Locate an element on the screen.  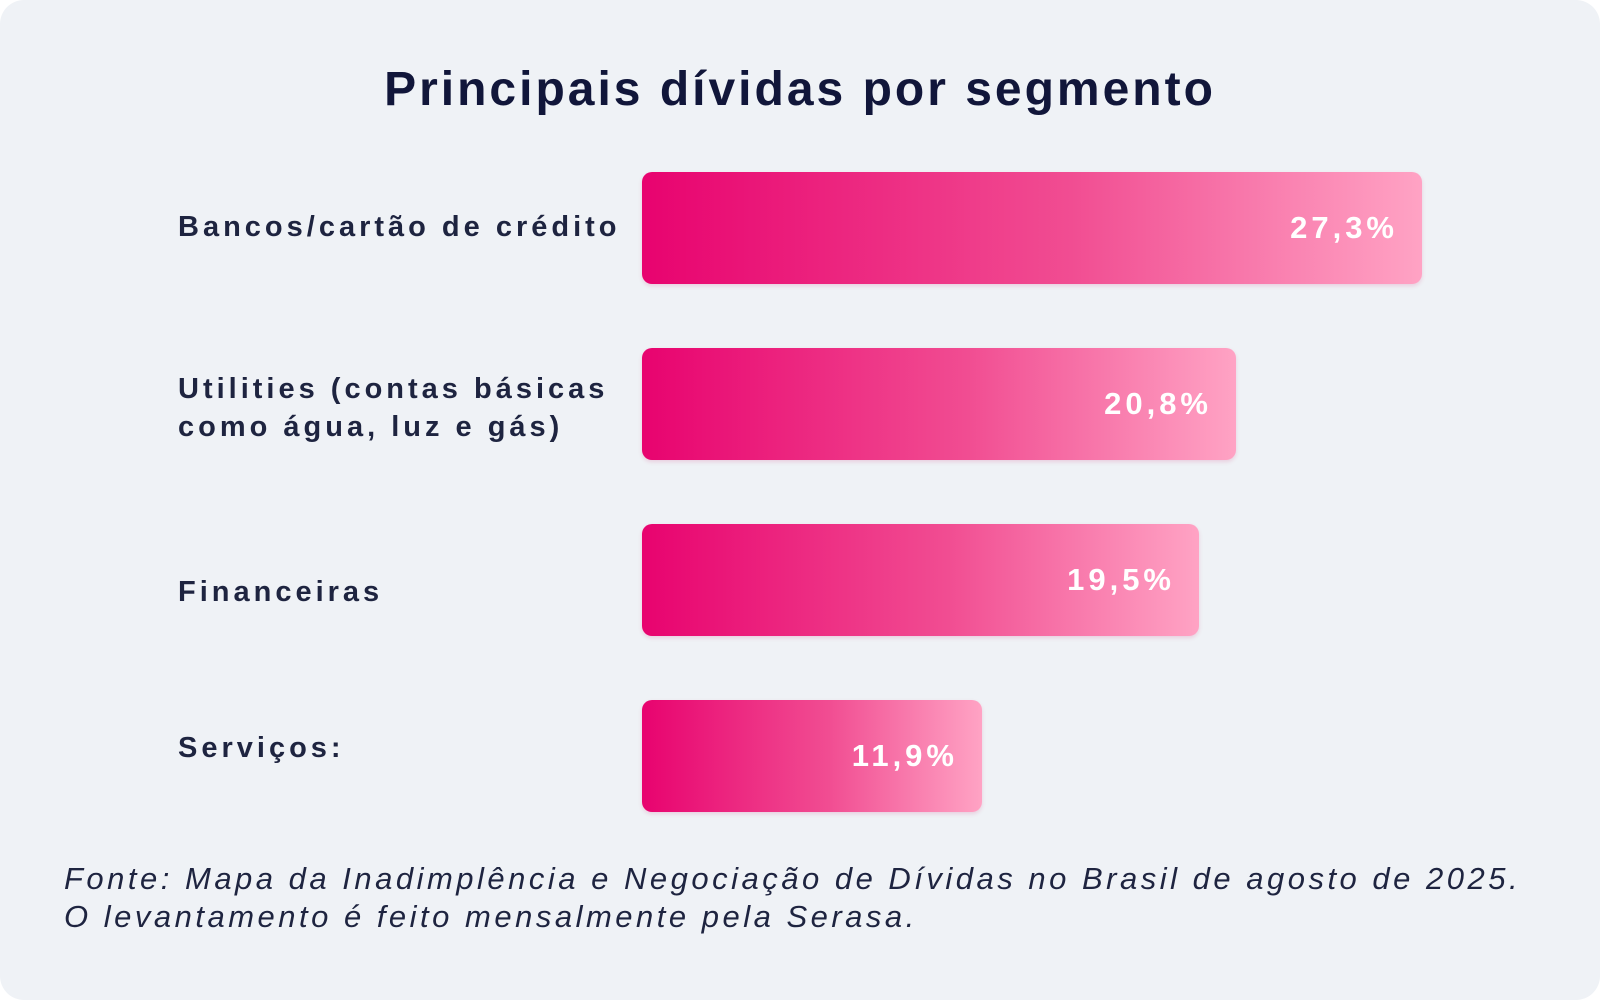
data-label: 19,5% is located at coordinates (1121, 579).